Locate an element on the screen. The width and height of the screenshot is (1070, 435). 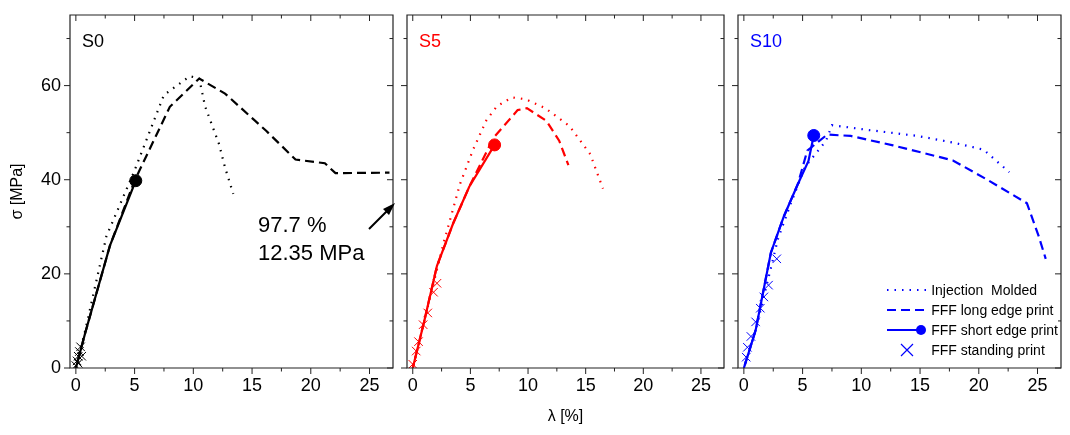
legend-label: FFF long edge print is located at coordinates (992, 310).